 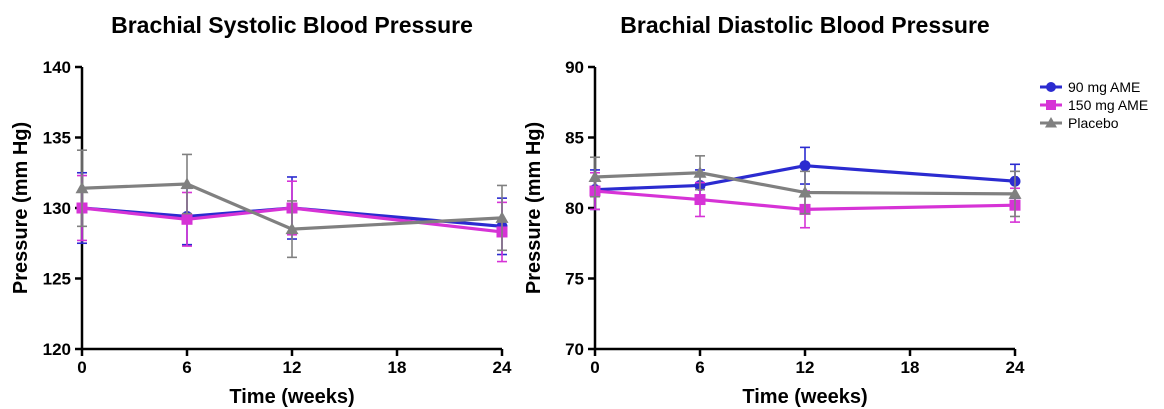 I want to click on chart-title: Brachial Diastolic Blood Pressure, so click(x=804, y=25).